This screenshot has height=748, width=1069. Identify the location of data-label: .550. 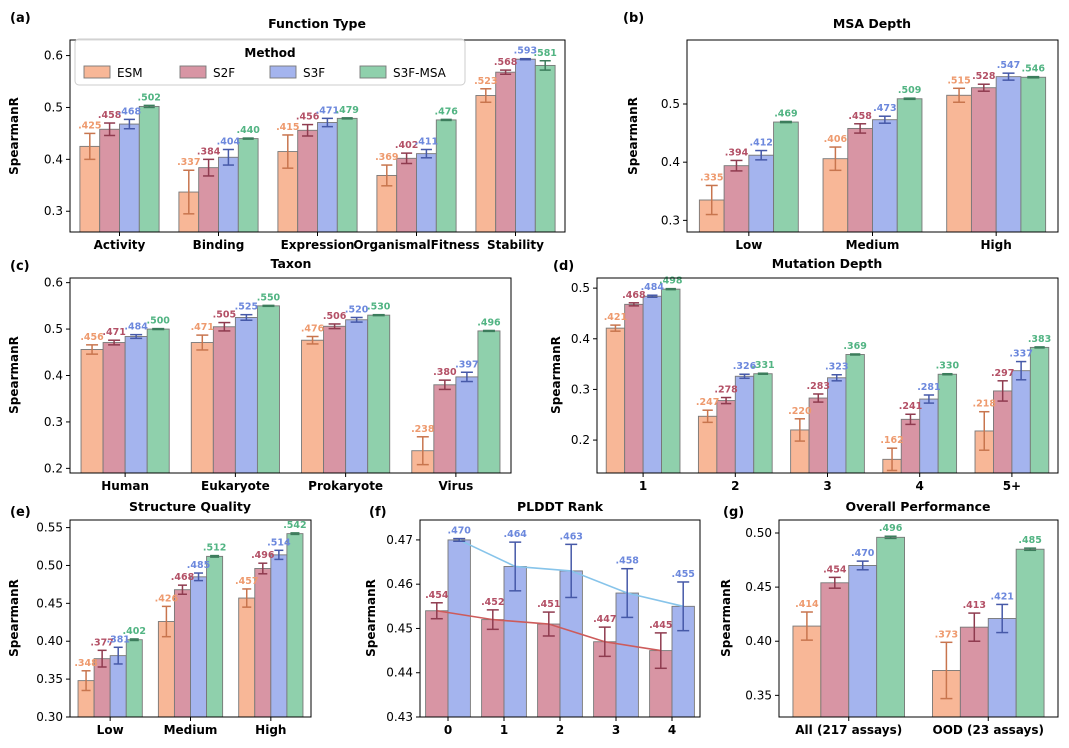
(269, 297).